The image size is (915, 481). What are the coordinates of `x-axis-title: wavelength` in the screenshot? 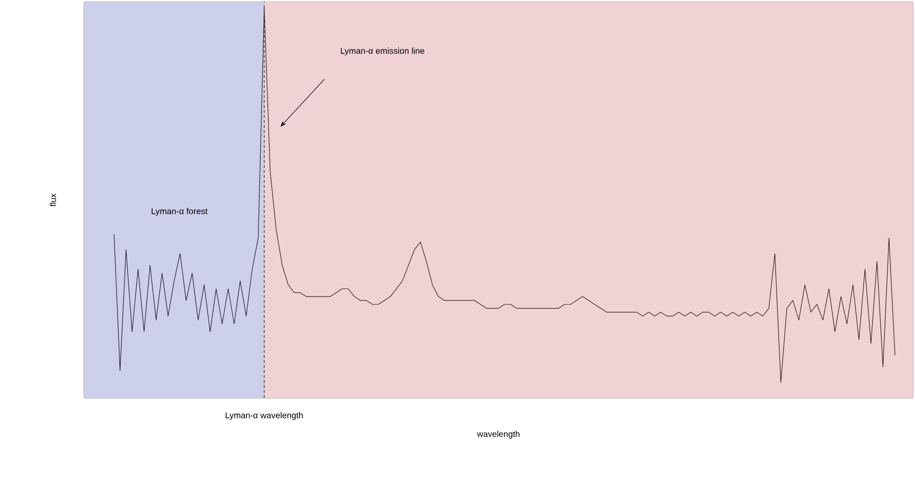 It's located at (498, 434).